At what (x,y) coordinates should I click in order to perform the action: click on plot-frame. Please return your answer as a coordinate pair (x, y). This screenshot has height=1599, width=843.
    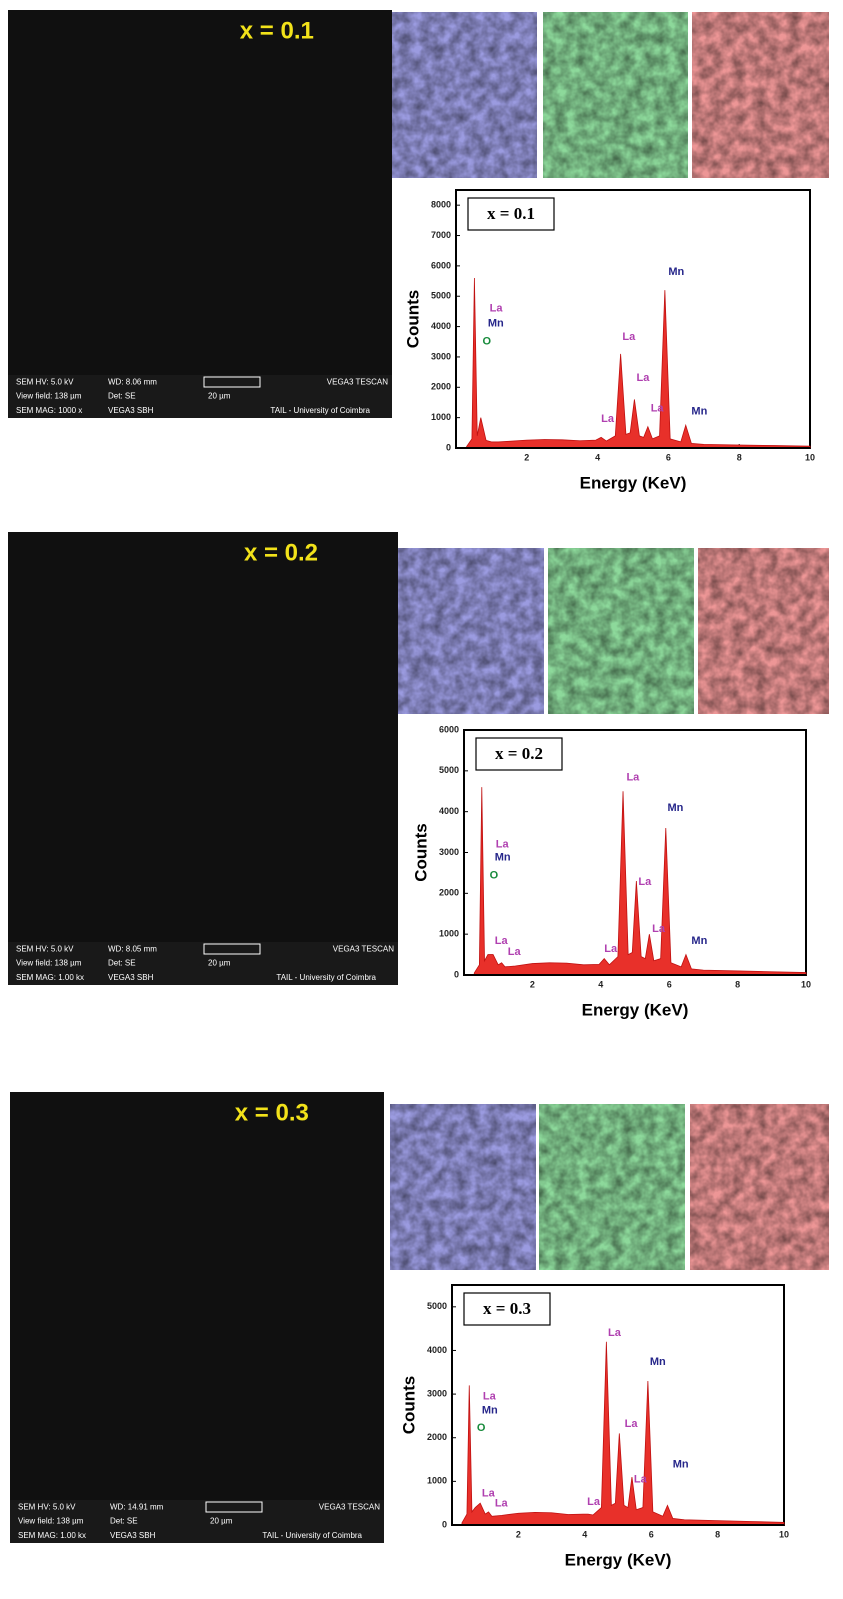
    Looking at the image, I should click on (633, 319).